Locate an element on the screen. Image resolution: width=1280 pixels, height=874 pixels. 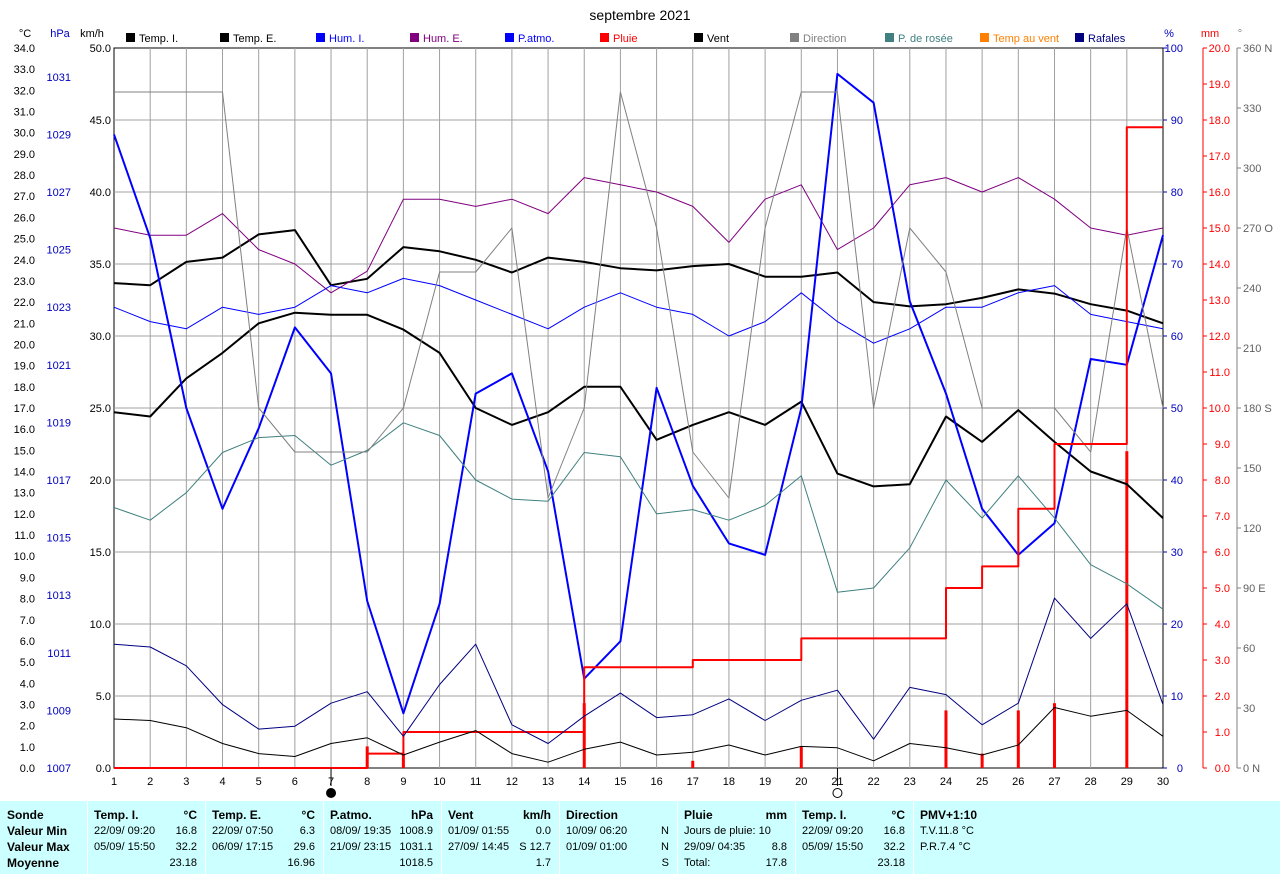
footer-patmo-unit: hPa is located at coordinates (421, 815).